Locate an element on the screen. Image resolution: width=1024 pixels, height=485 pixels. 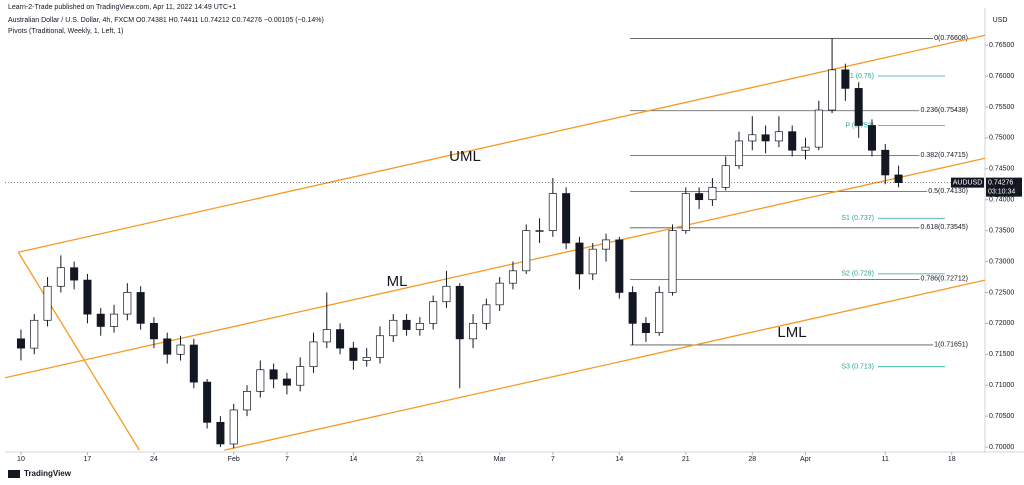
y-tick-label: 0.71000 is located at coordinates (1001, 385).